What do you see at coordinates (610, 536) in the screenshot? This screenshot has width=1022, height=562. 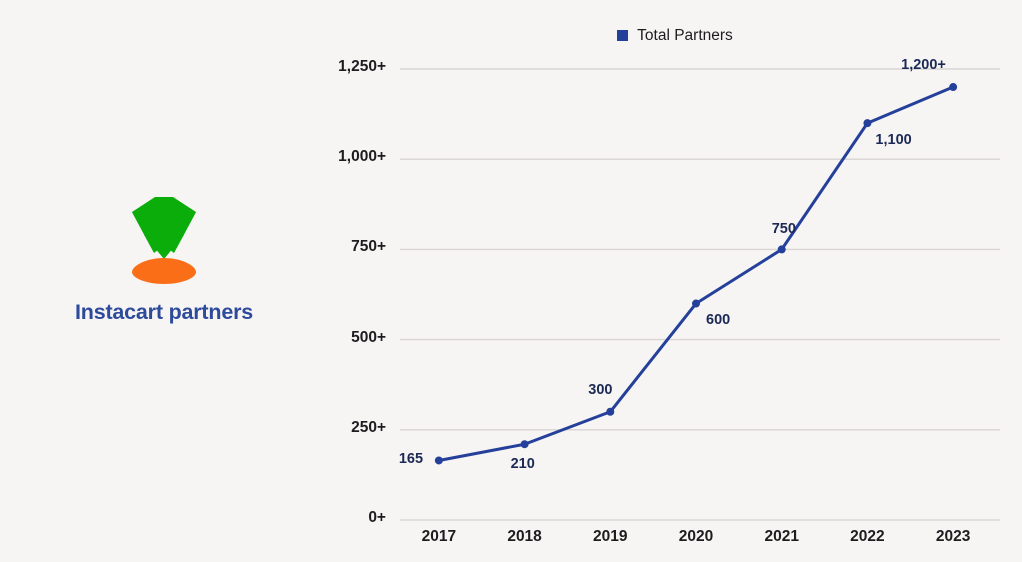 I see `x-axis-tick-label: 2019` at bounding box center [610, 536].